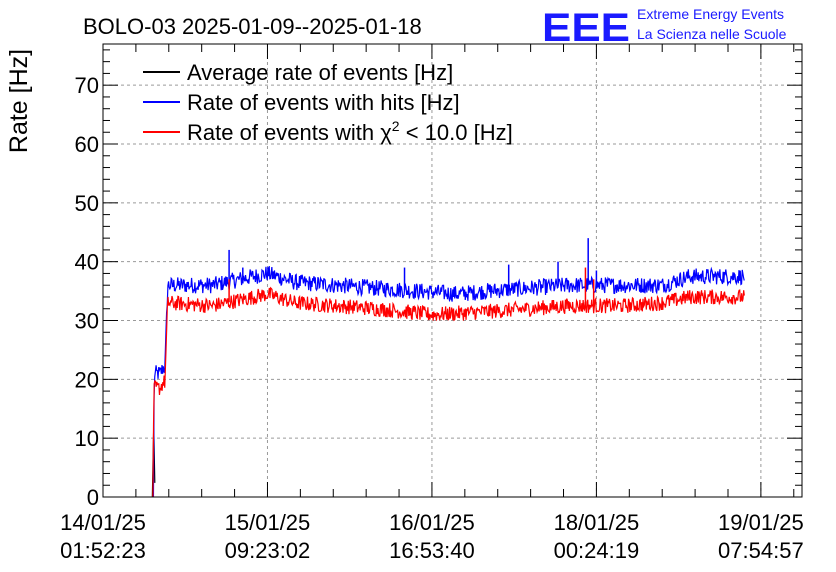  What do you see at coordinates (19, 101) in the screenshot?
I see `y-axis-label: Rate [Hz]` at bounding box center [19, 101].